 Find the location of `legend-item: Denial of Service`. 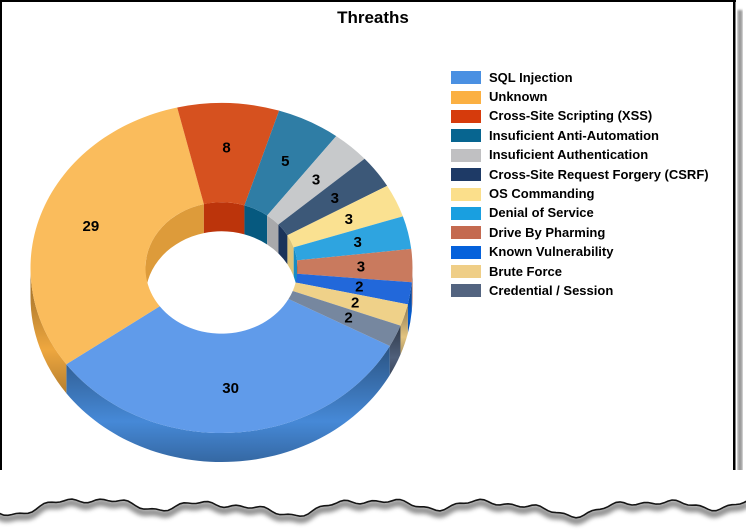

legend-item: Denial of Service is located at coordinates (592, 213).